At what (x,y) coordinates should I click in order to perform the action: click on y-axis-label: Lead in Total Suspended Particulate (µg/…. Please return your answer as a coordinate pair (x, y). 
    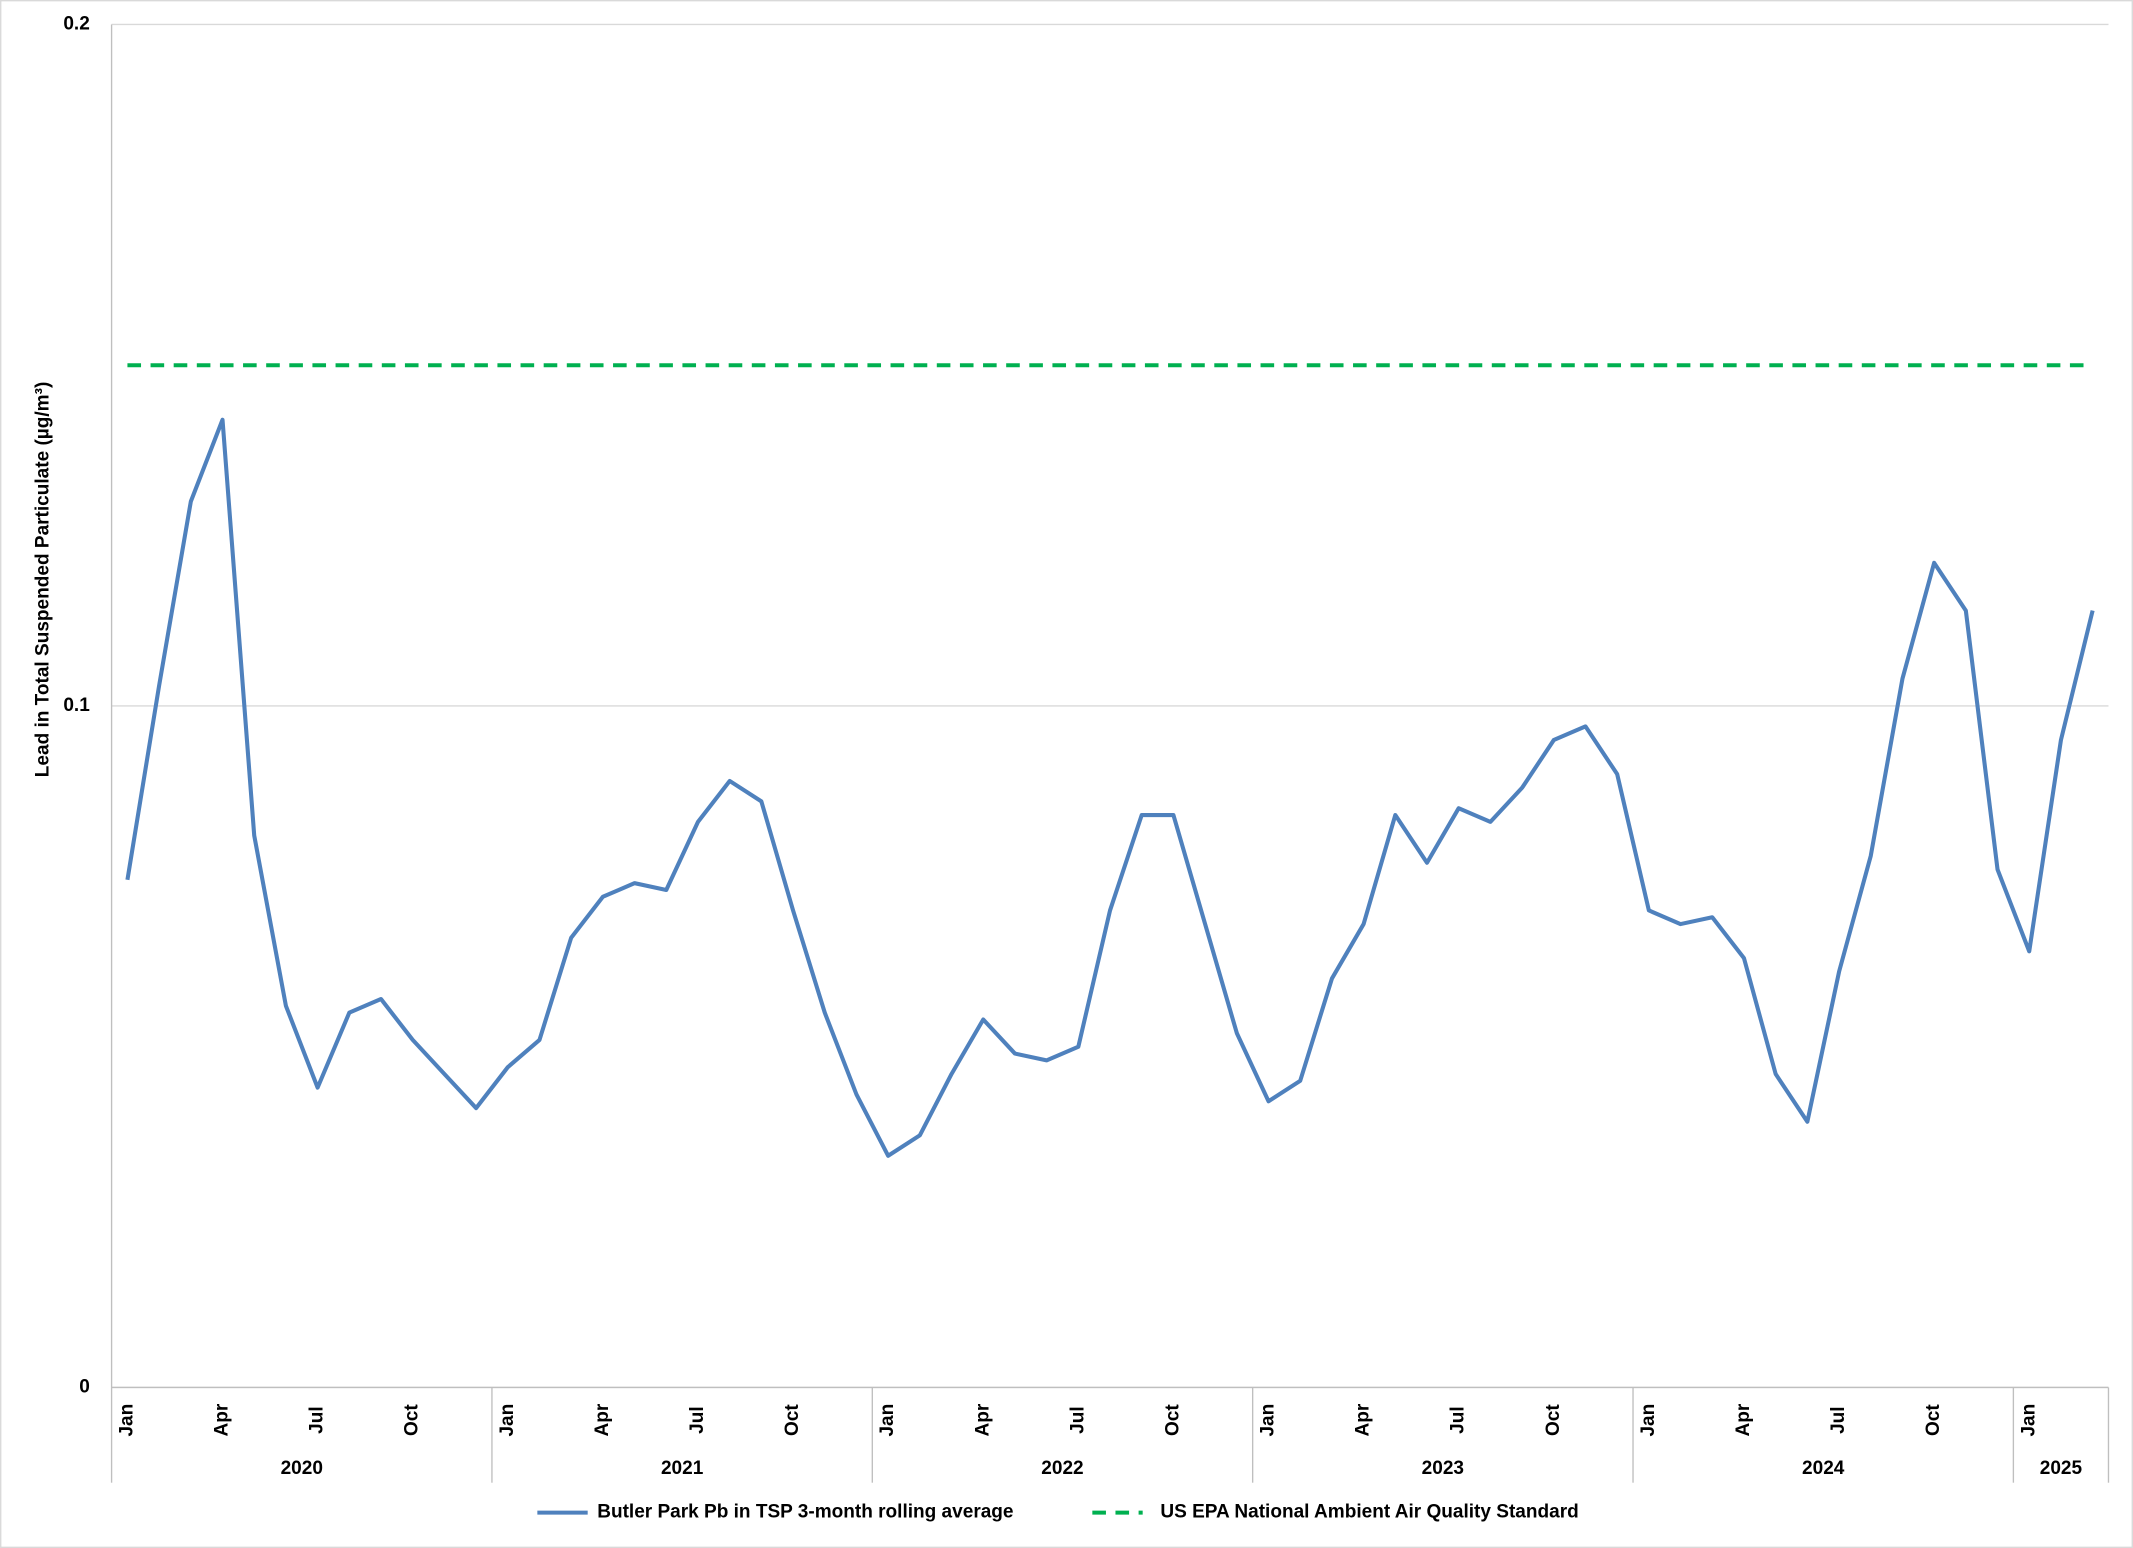
    Looking at the image, I should click on (43, 580).